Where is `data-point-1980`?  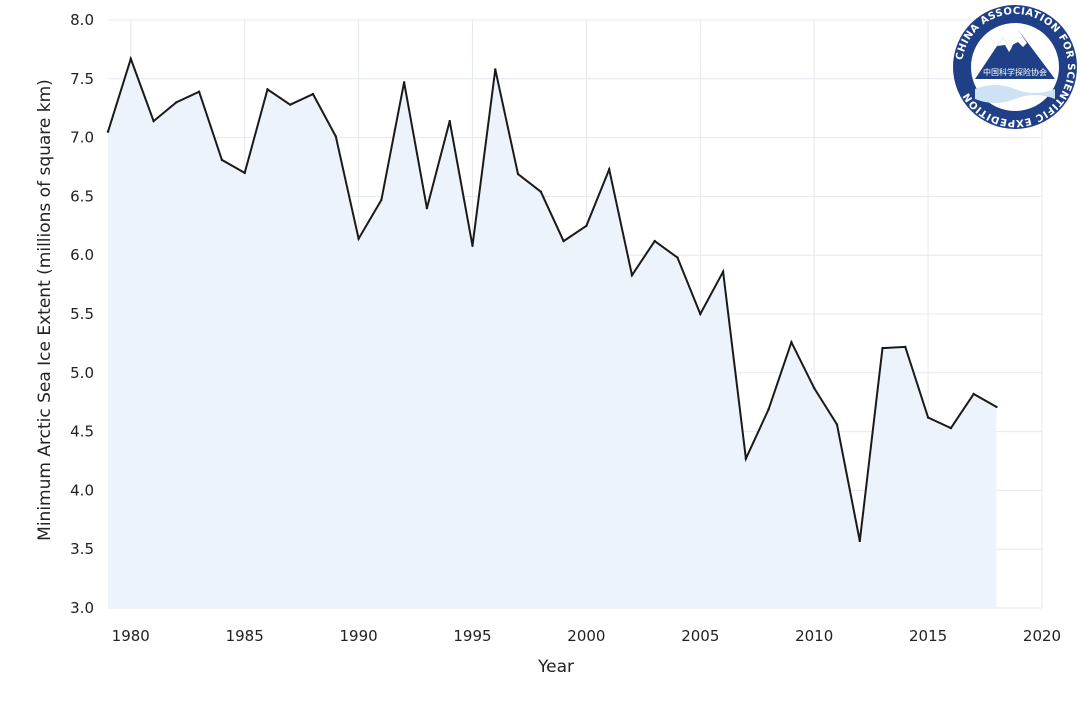
data-point-1980 is located at coordinates (130, 59).